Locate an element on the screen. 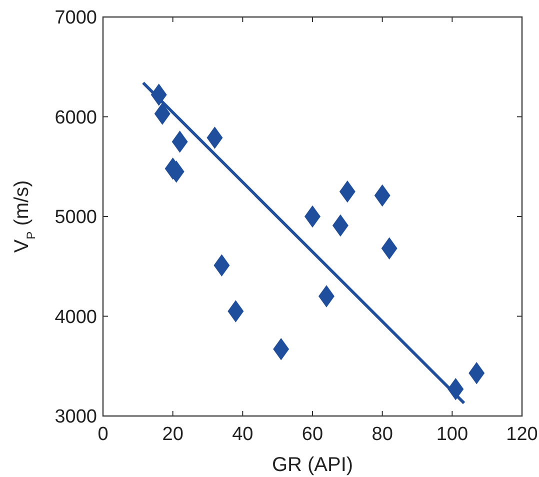 The image size is (539, 477). x-tick-label: 20 is located at coordinates (173, 434).